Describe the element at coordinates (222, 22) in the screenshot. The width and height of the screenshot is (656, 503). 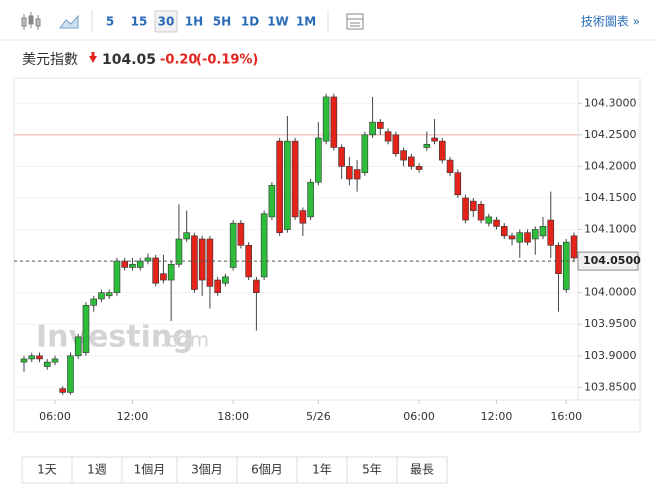
I see `interval-button: 5H` at that location.